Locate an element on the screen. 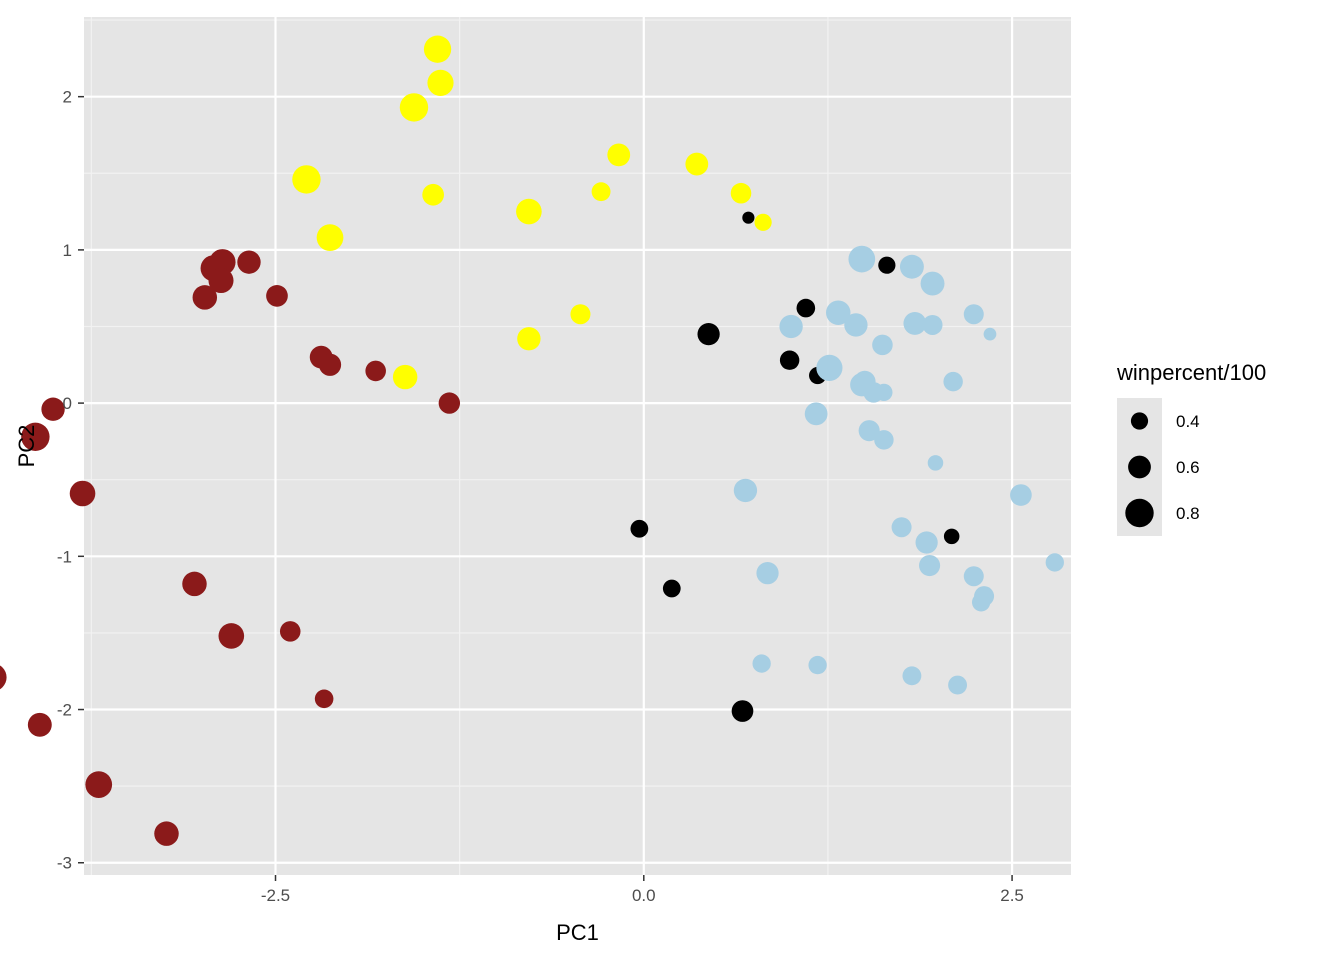 The height and width of the screenshot is (960, 1344). x-tick-label: 2.5 is located at coordinates (1012, 895).